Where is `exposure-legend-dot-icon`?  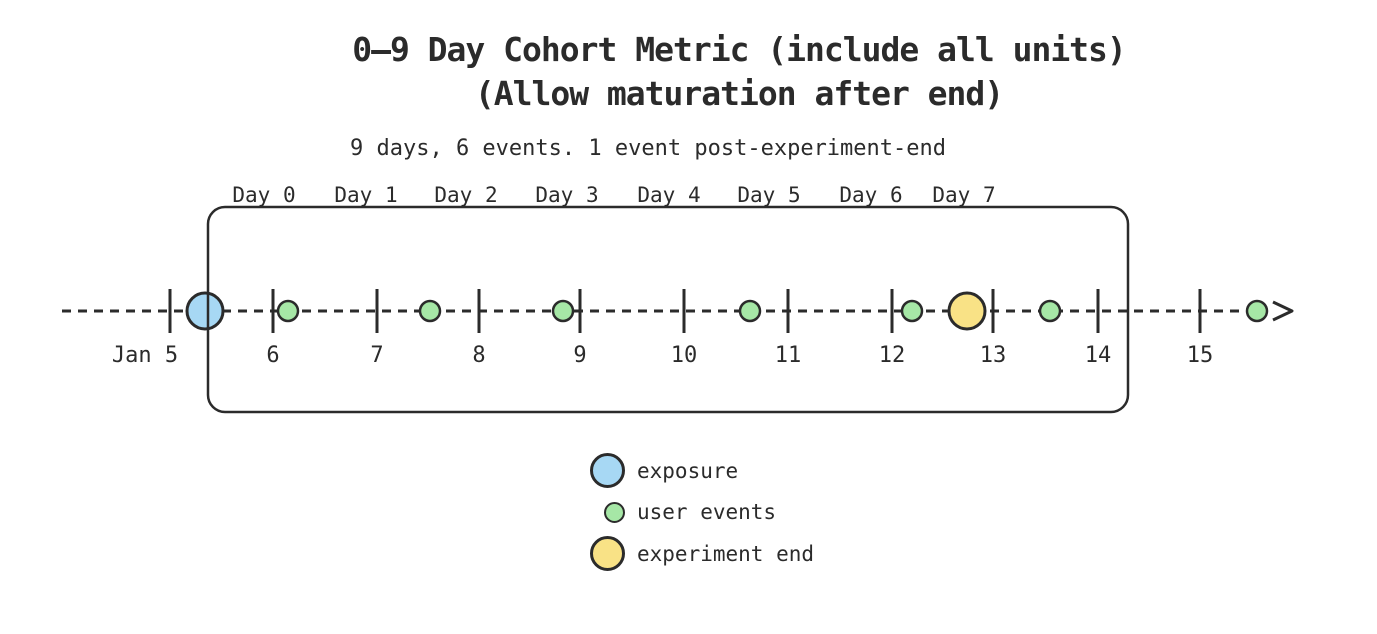 exposure-legend-dot-icon is located at coordinates (607, 470).